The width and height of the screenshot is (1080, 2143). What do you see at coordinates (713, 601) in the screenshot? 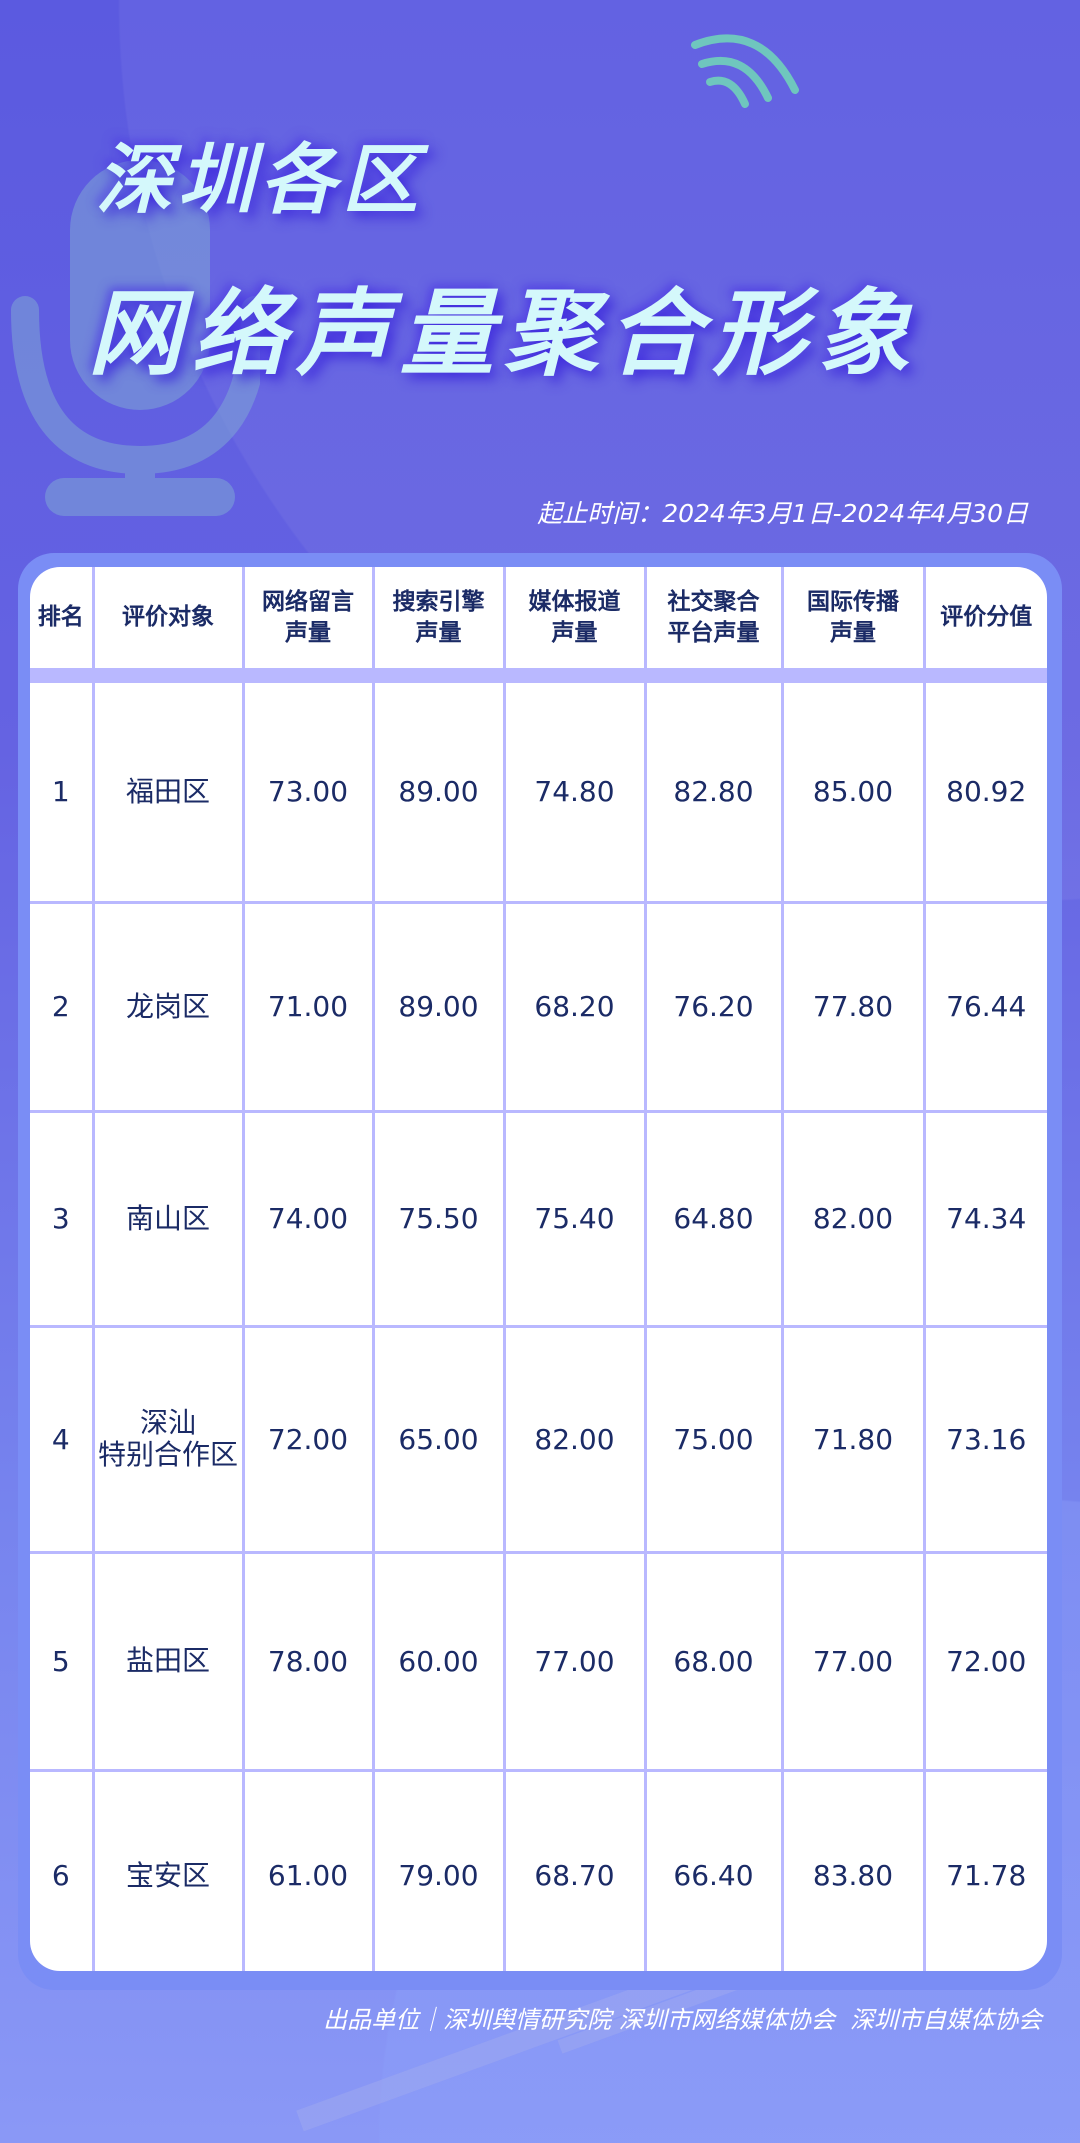
I see `header-text: 社交聚合` at bounding box center [713, 601].